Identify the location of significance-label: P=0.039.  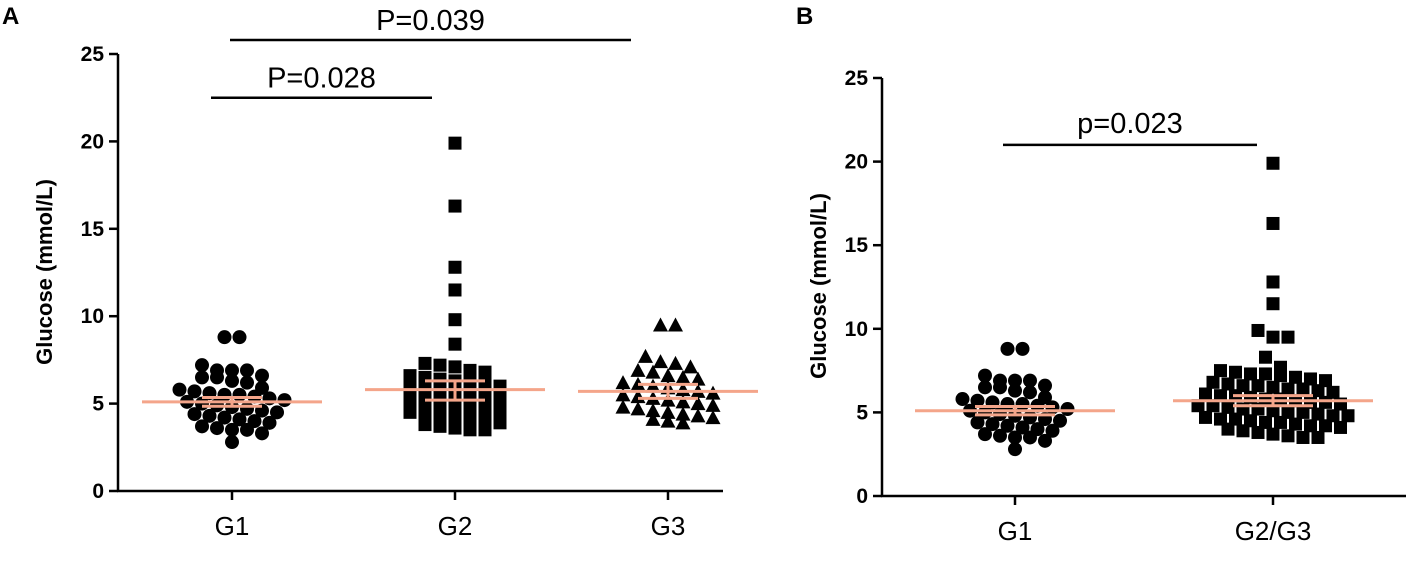
(430, 21).